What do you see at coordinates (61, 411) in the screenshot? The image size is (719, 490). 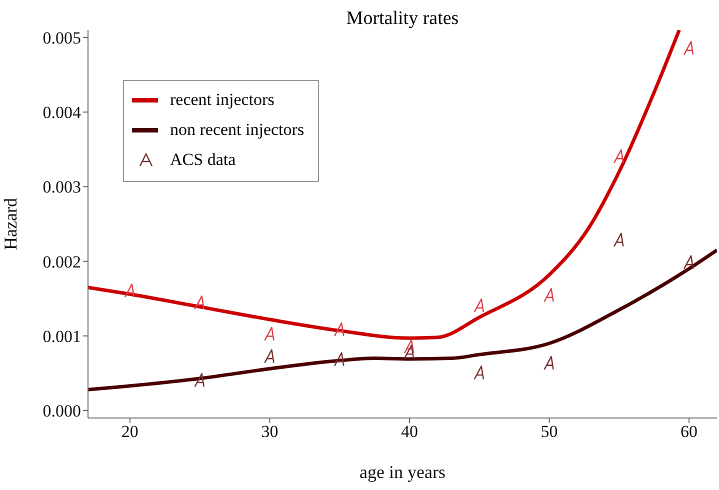 I see `y-tick-label: 0.000` at bounding box center [61, 411].